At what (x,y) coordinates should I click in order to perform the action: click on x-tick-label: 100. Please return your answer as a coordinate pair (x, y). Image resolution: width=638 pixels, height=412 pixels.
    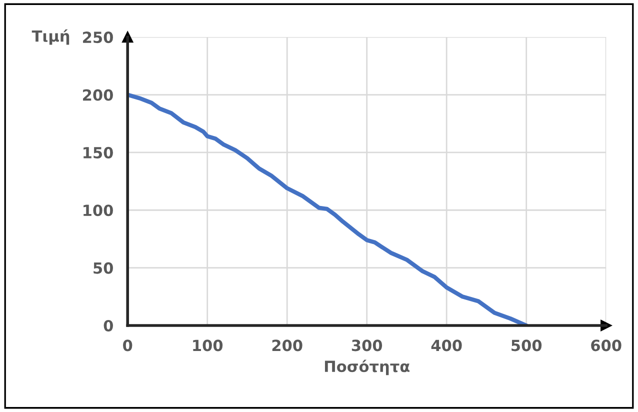
    Looking at the image, I should click on (208, 346).